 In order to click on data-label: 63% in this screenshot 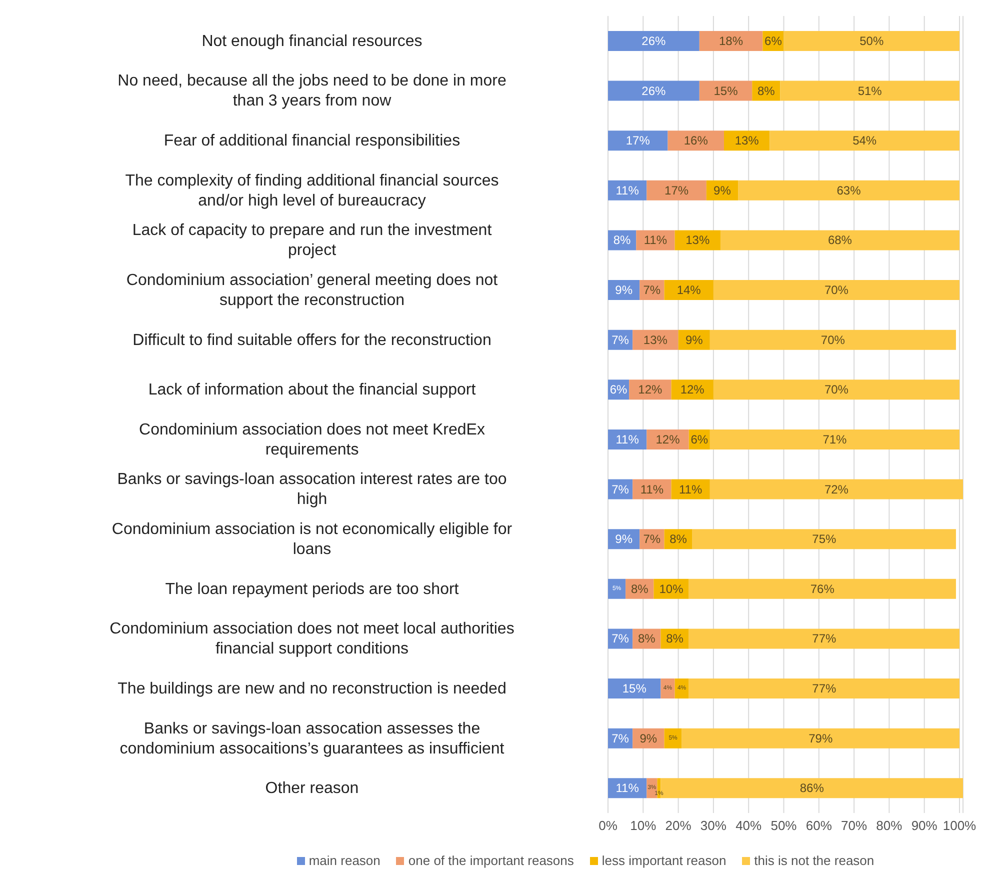, I will do `click(849, 190)`.